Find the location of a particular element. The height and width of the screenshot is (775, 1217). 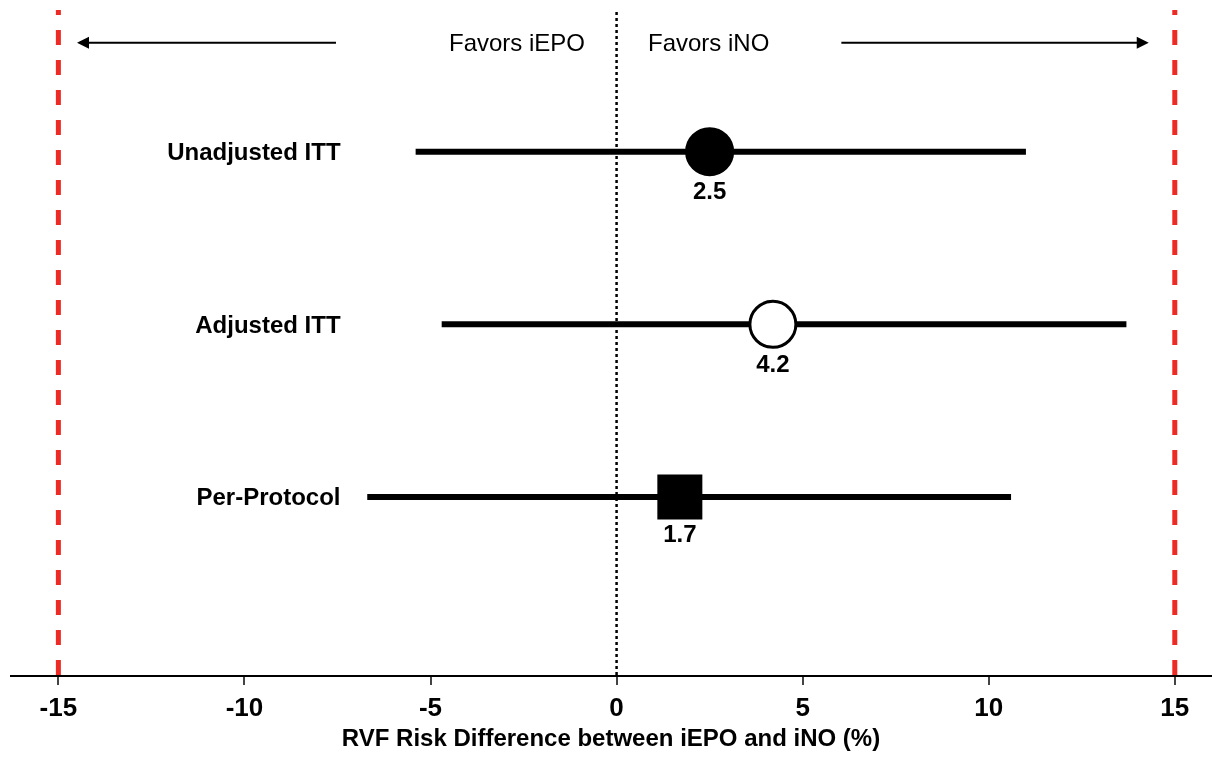

annotation: Favors iEPO is located at coordinates (517, 42).